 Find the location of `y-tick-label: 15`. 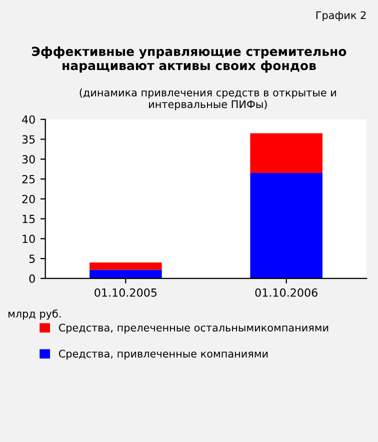

y-tick-label: 15 is located at coordinates (28, 219).